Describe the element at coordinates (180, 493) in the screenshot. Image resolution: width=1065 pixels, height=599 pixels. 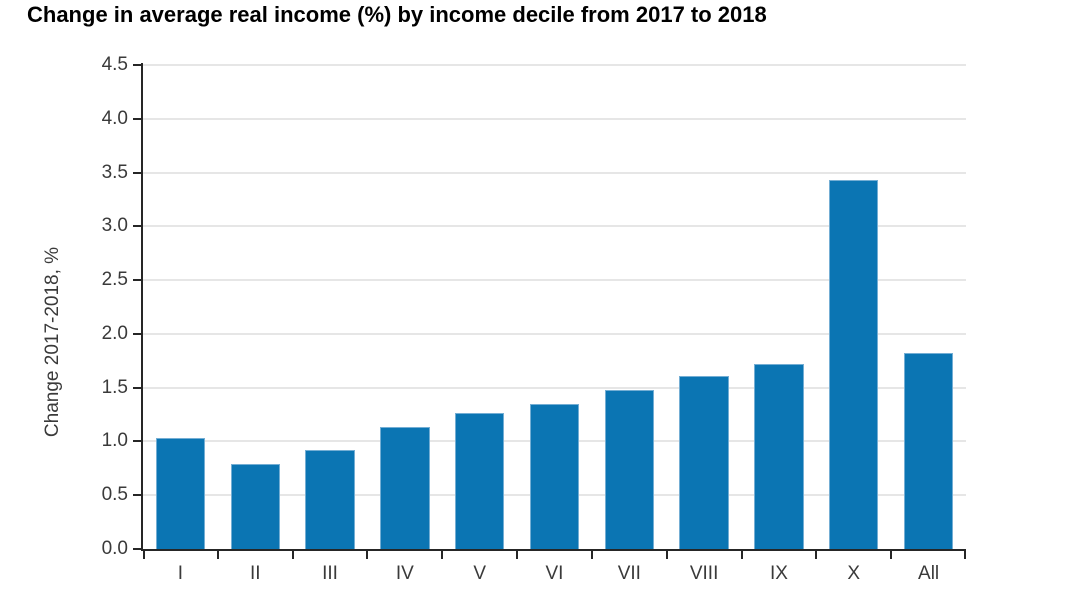
I see `bar-I` at that location.